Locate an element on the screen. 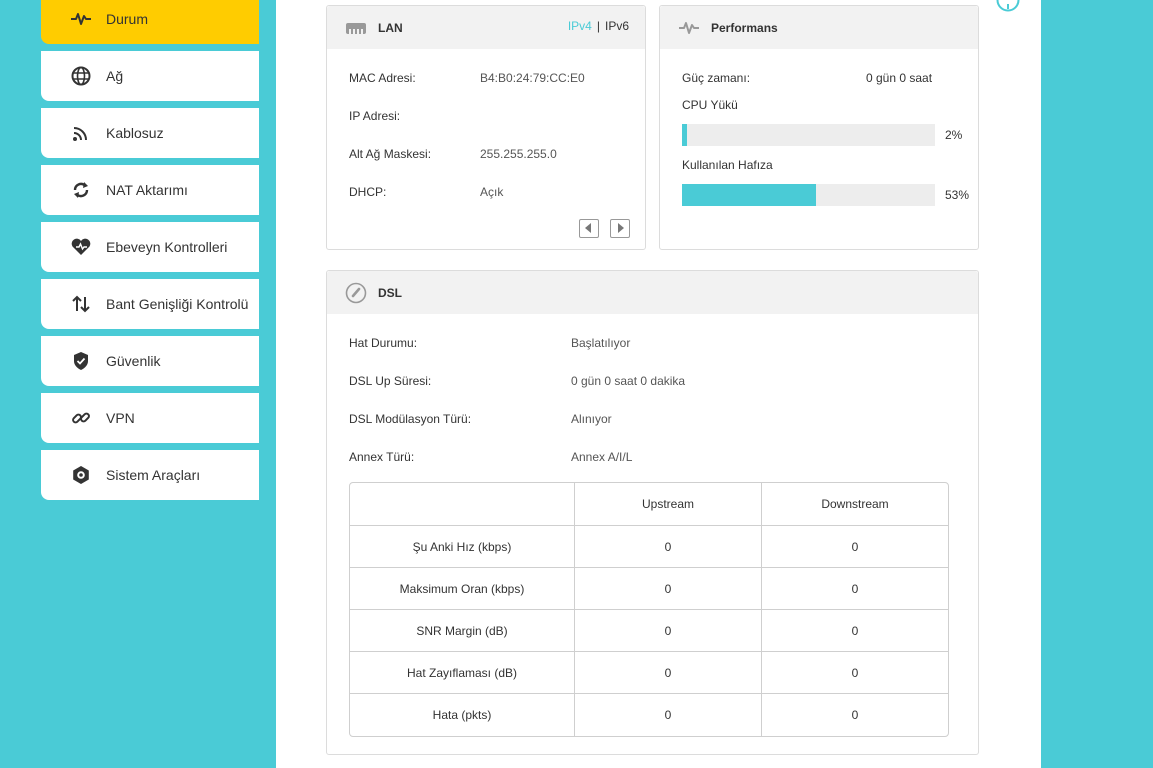 This screenshot has height=768, width=1153. modulation-label: DSL Modülasyon Türü: is located at coordinates (410, 419).